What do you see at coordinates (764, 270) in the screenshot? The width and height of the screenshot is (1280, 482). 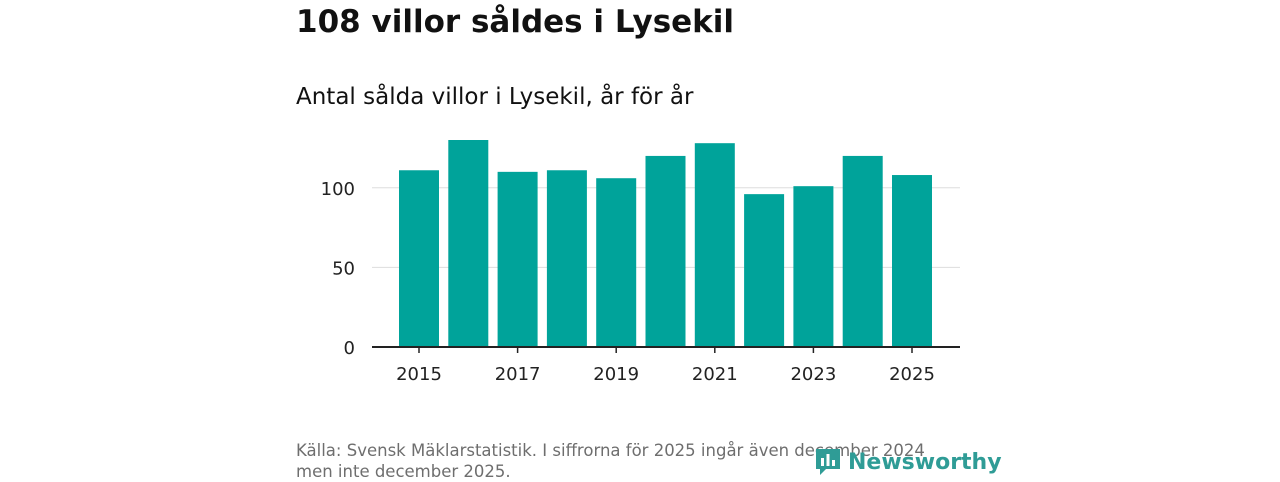 I see `bar-2022` at bounding box center [764, 270].